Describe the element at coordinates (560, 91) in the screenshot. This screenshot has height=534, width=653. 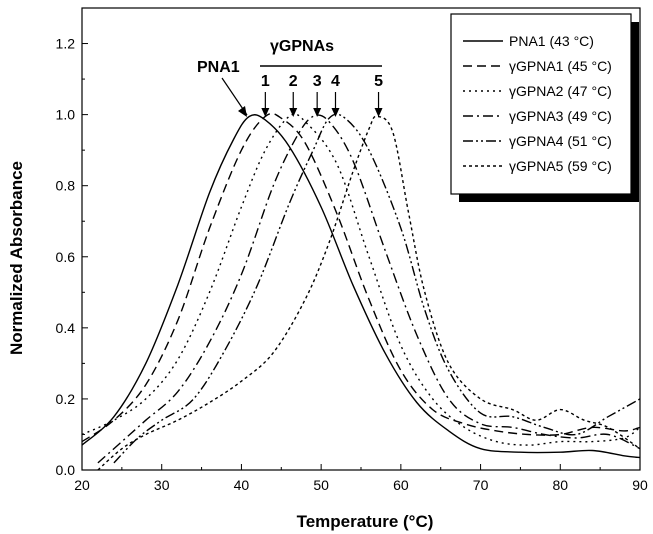
I see `legend-label: γGPNA2 (47 °C)` at that location.